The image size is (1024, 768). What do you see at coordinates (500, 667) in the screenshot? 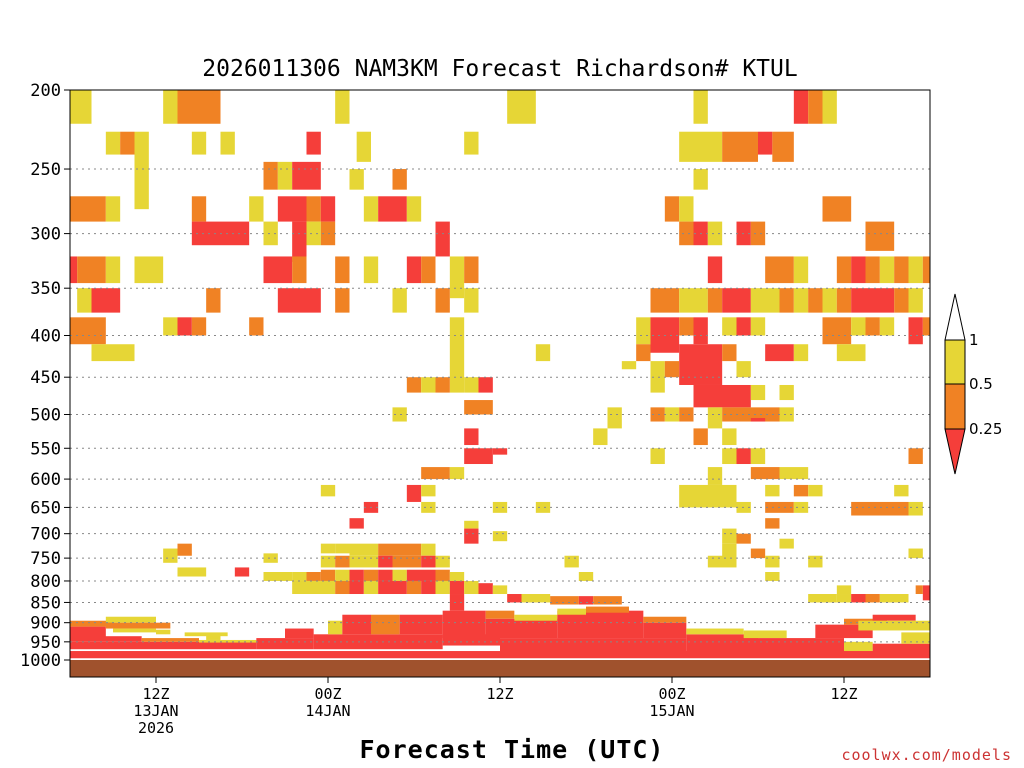
I see `surface-band` at bounding box center [500, 667].